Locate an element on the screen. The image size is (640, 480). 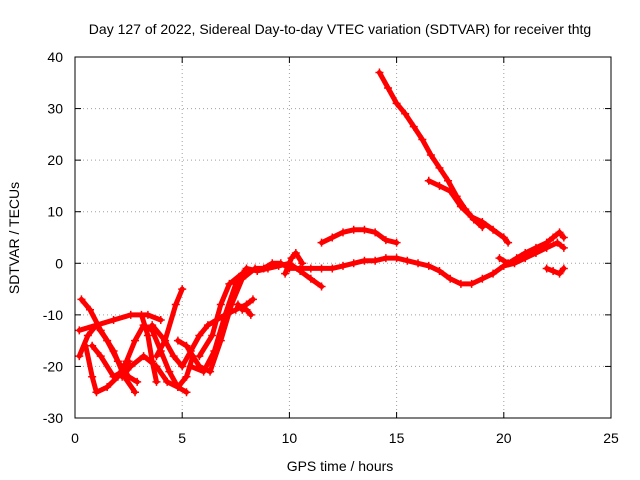
x-tick-label: 0 is located at coordinates (75, 438).